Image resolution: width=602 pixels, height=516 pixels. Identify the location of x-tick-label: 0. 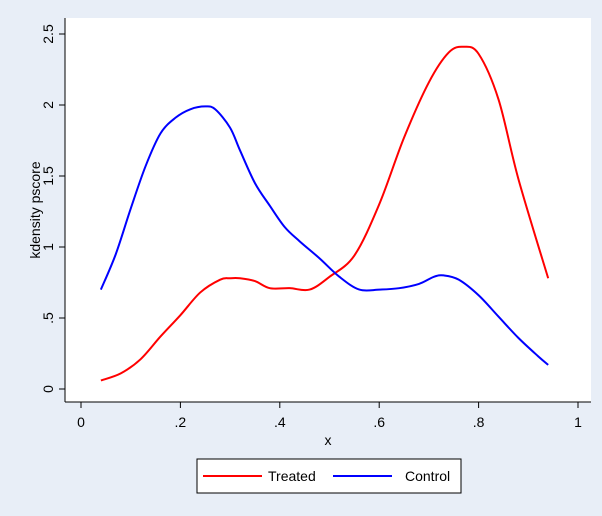
(81, 422).